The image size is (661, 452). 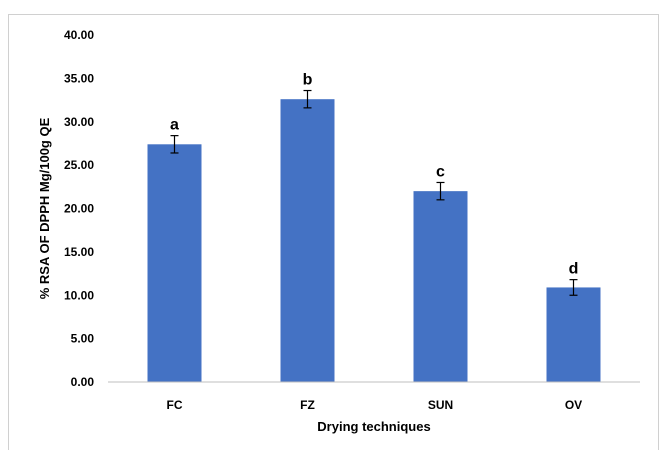 What do you see at coordinates (440, 191) in the screenshot?
I see `error-bar-sun` at bounding box center [440, 191].